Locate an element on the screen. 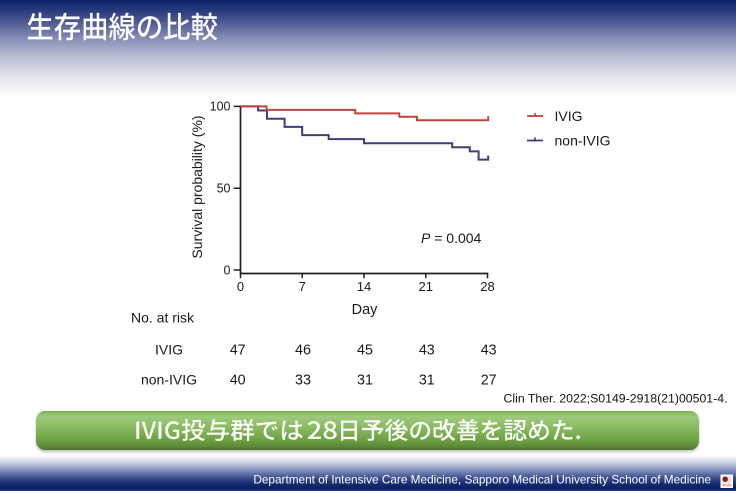 Image resolution: width=736 pixels, height=491 pixels. svg-text: Day is located at coordinates (365, 310).